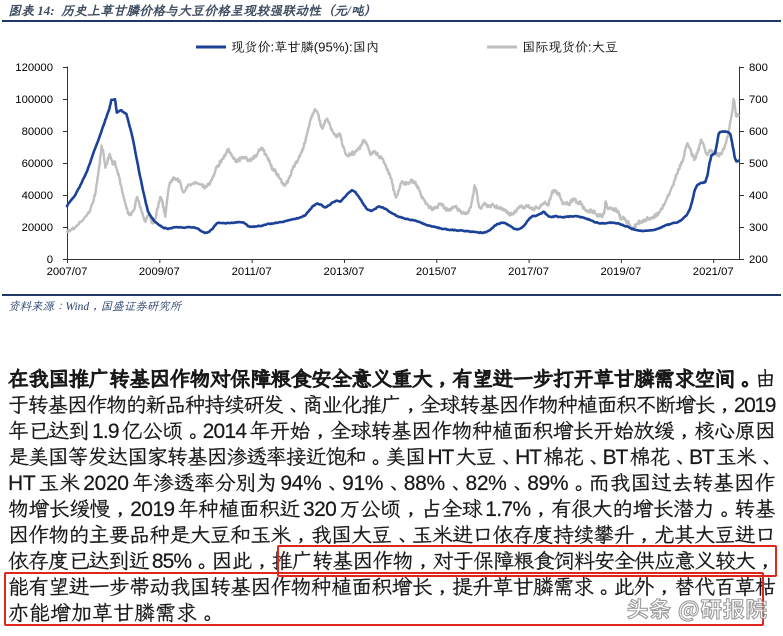 The image size is (783, 636). What do you see at coordinates (95, 306) in the screenshot?
I see `data-source-note: 资料来源：Wind，国盛证券研究所` at bounding box center [95, 306].